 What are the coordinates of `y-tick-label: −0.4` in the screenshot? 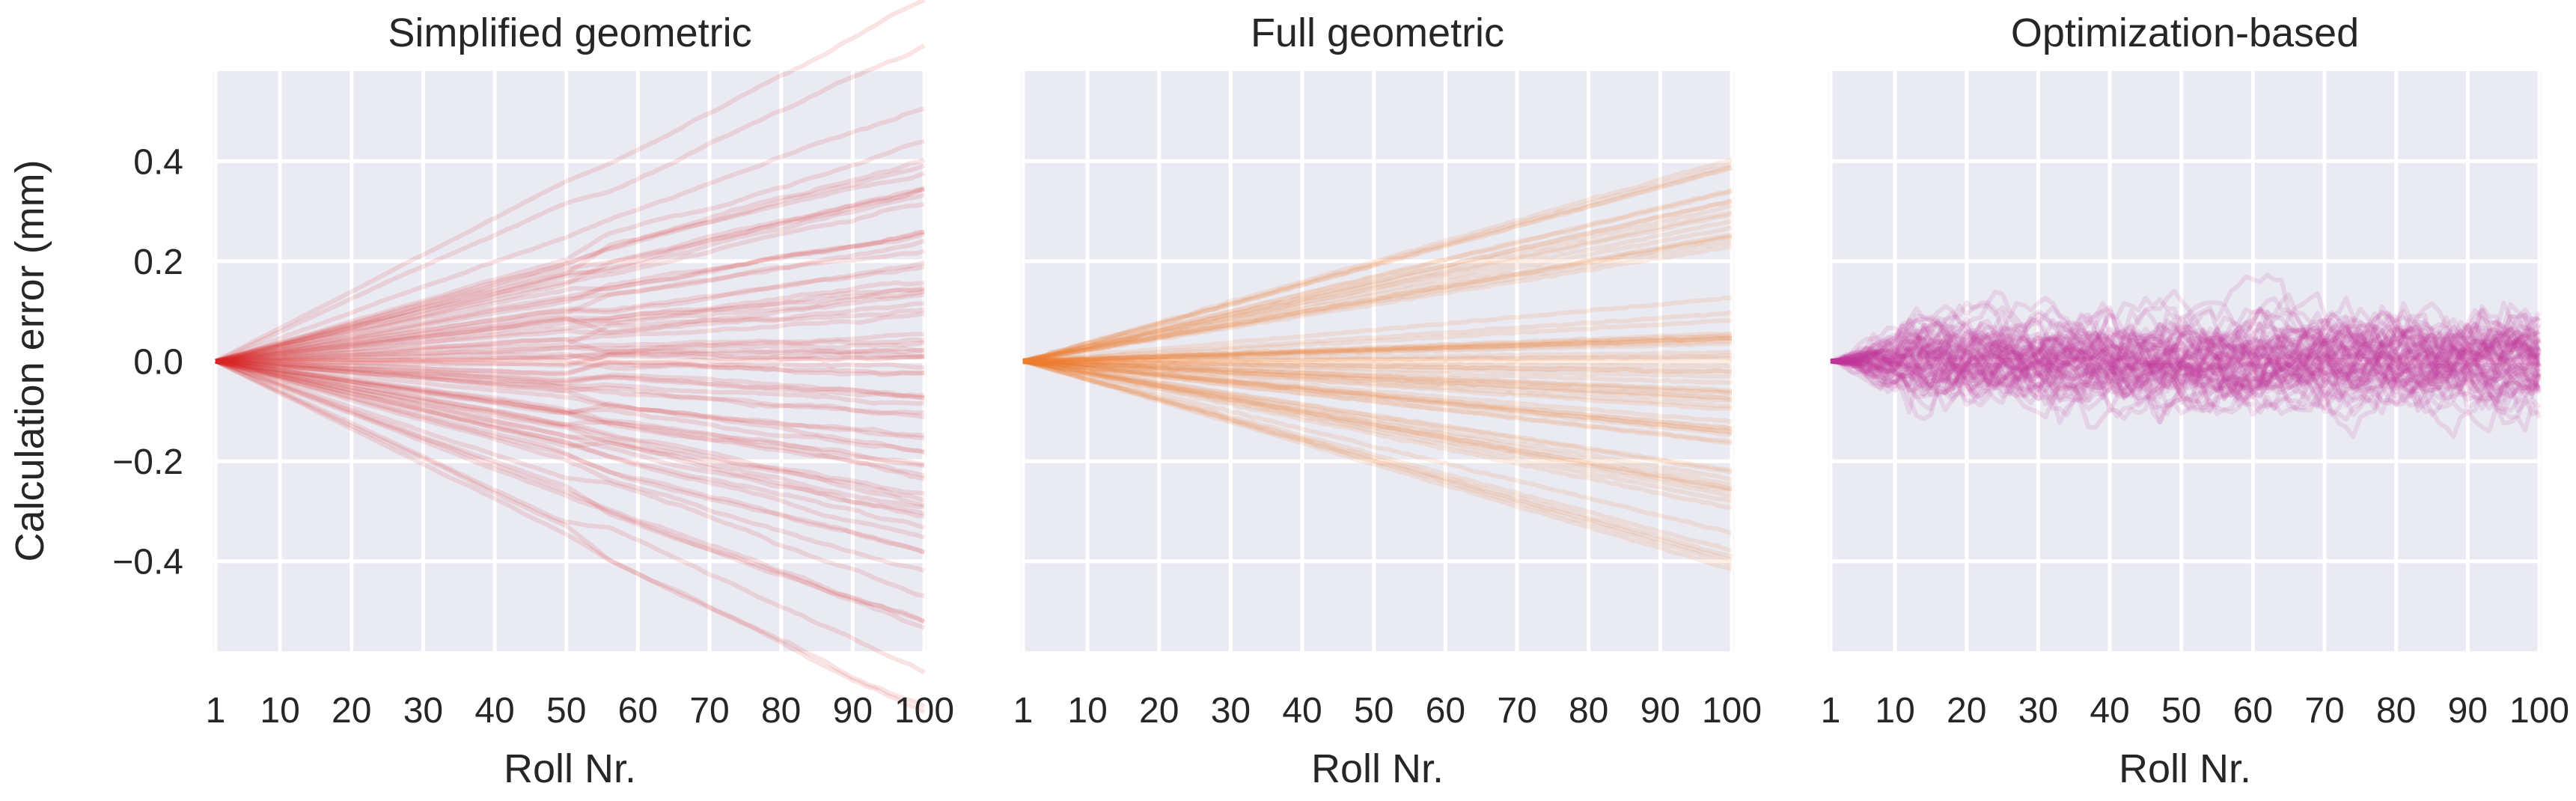 It's located at (147, 562).